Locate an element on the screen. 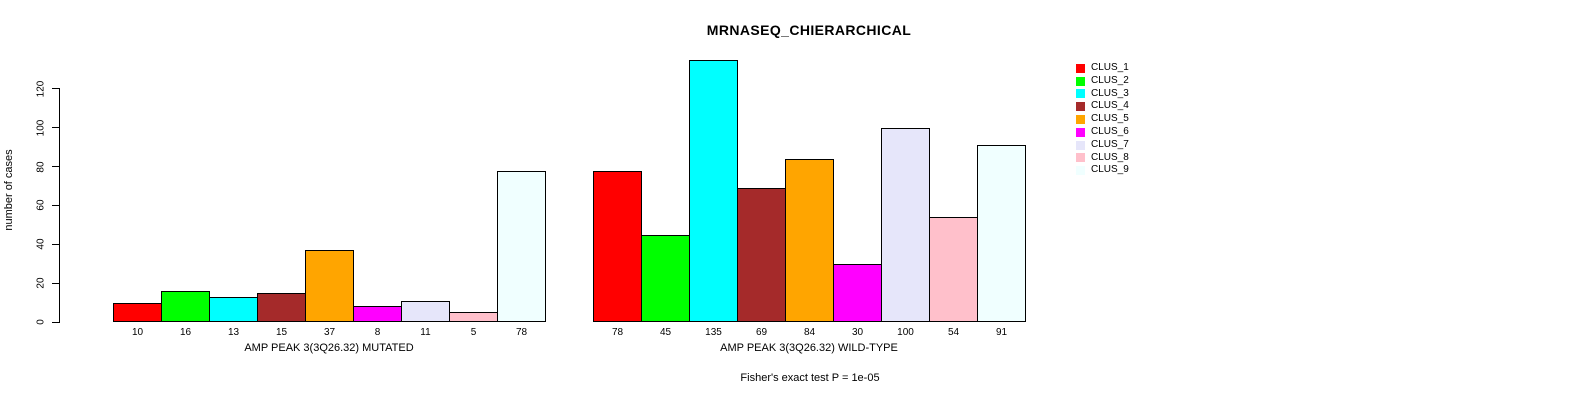  legend-row: CLUS_1 is located at coordinates (1102, 68).